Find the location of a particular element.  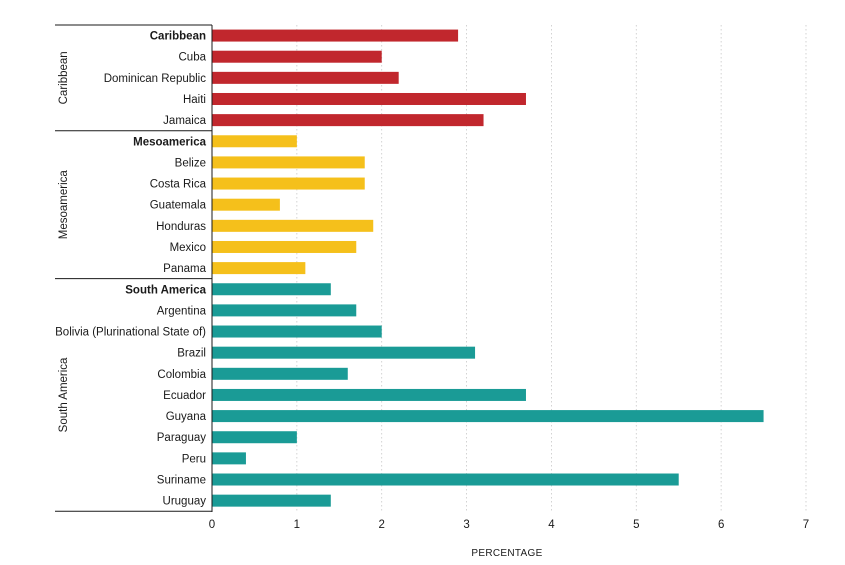

category-label: Honduras is located at coordinates (181, 227).